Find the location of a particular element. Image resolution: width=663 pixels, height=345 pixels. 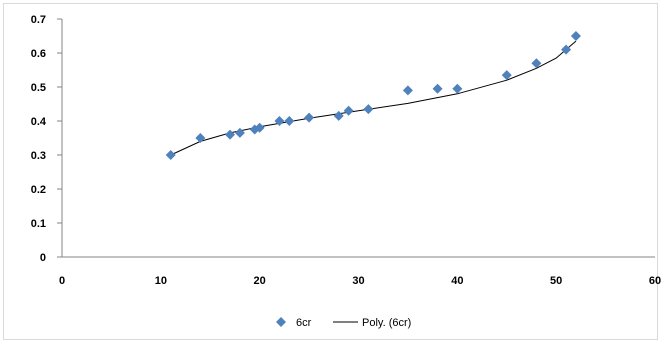

legend-label-poly-6cr: Poly. (6cr) is located at coordinates (386, 323).